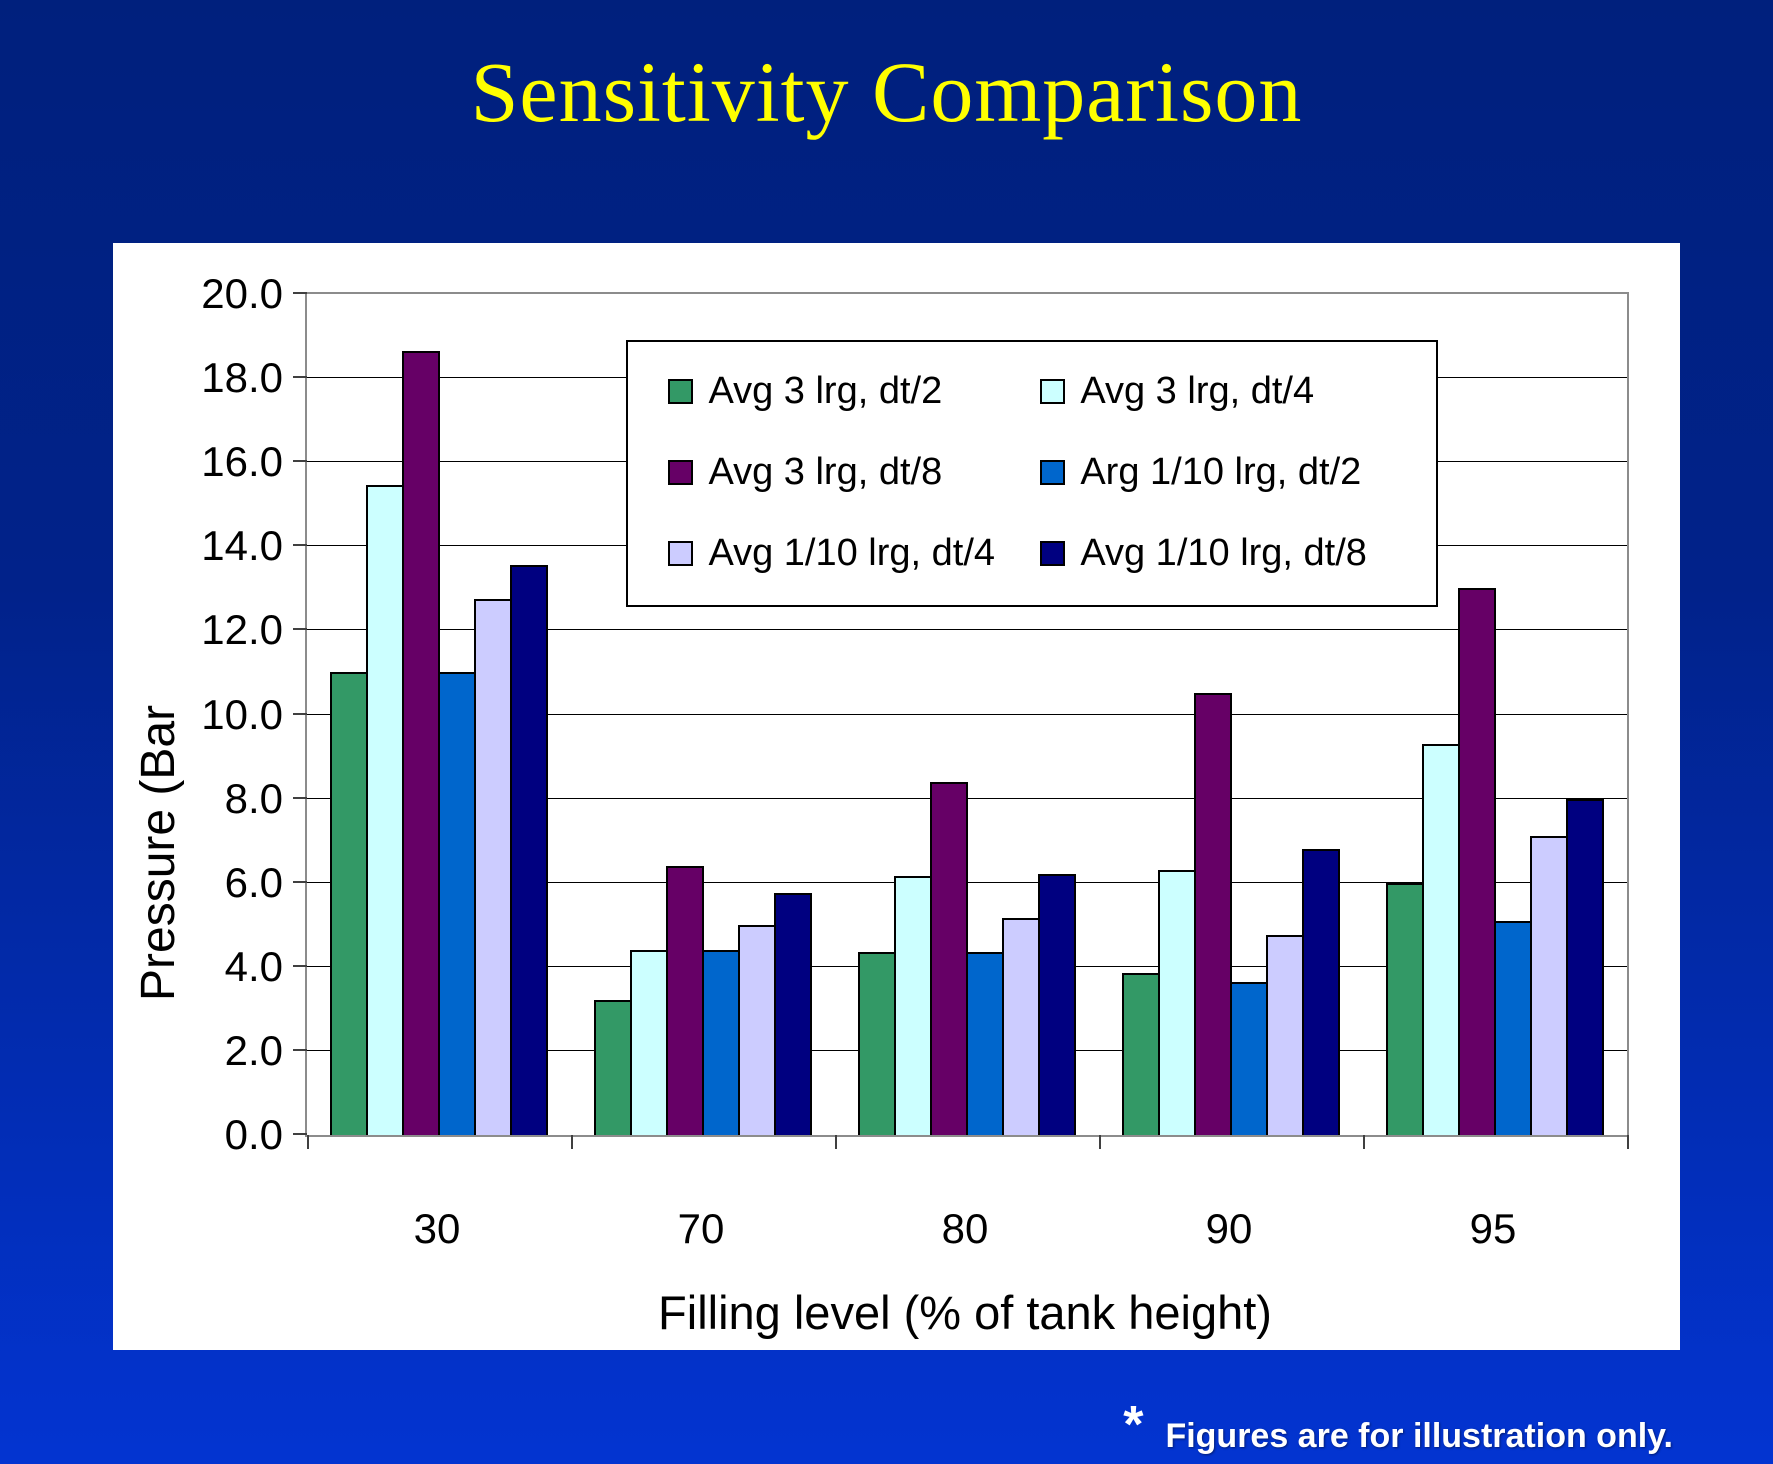 The image size is (1773, 1464). Describe the element at coordinates (253, 882) in the screenshot. I see `y-tick-label: 6.0` at that location.